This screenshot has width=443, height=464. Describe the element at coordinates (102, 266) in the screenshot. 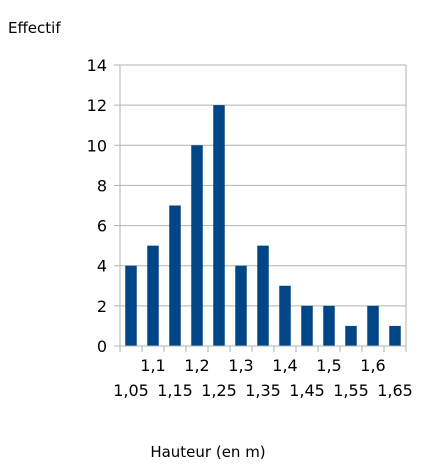

I see `y-tick-label: 4` at that location.